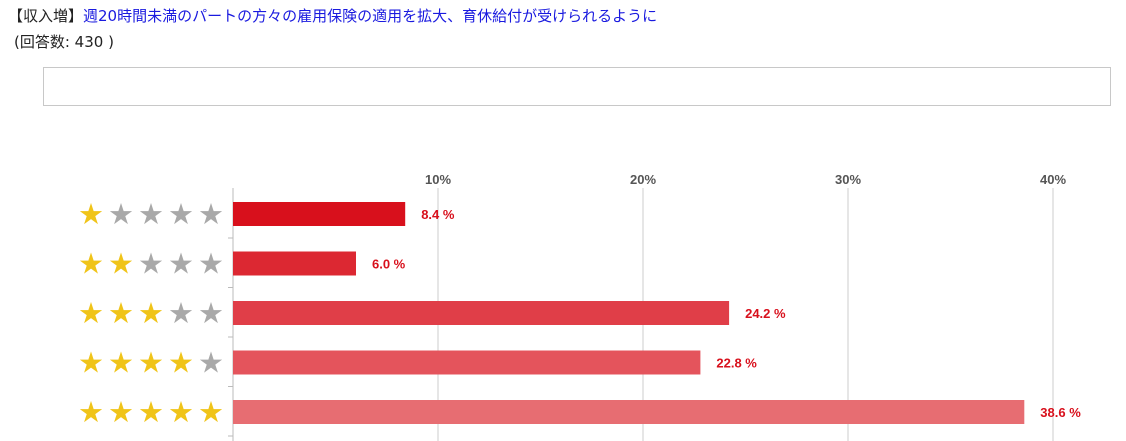 The height and width of the screenshot is (441, 1126). I want to click on question-title: 週20時間未満のパートの方々の雇用保険の適用を拡大、育休給付が受けられるように, so click(370, 16).